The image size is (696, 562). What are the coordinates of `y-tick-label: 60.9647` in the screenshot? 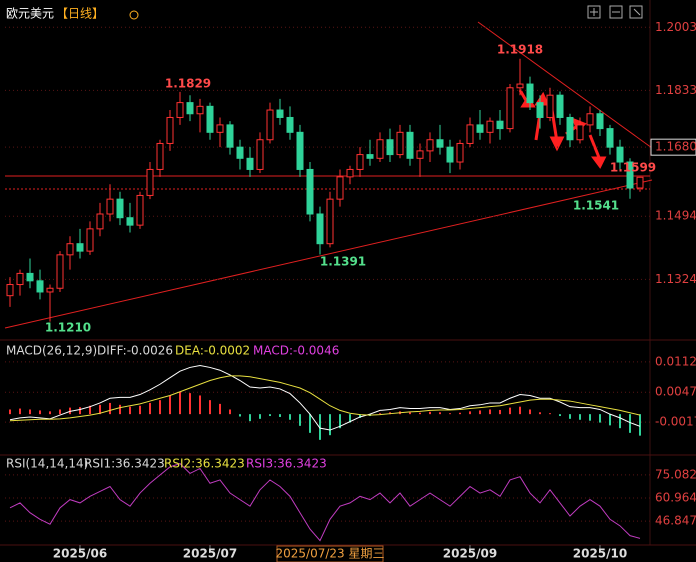 It's located at (675, 498).